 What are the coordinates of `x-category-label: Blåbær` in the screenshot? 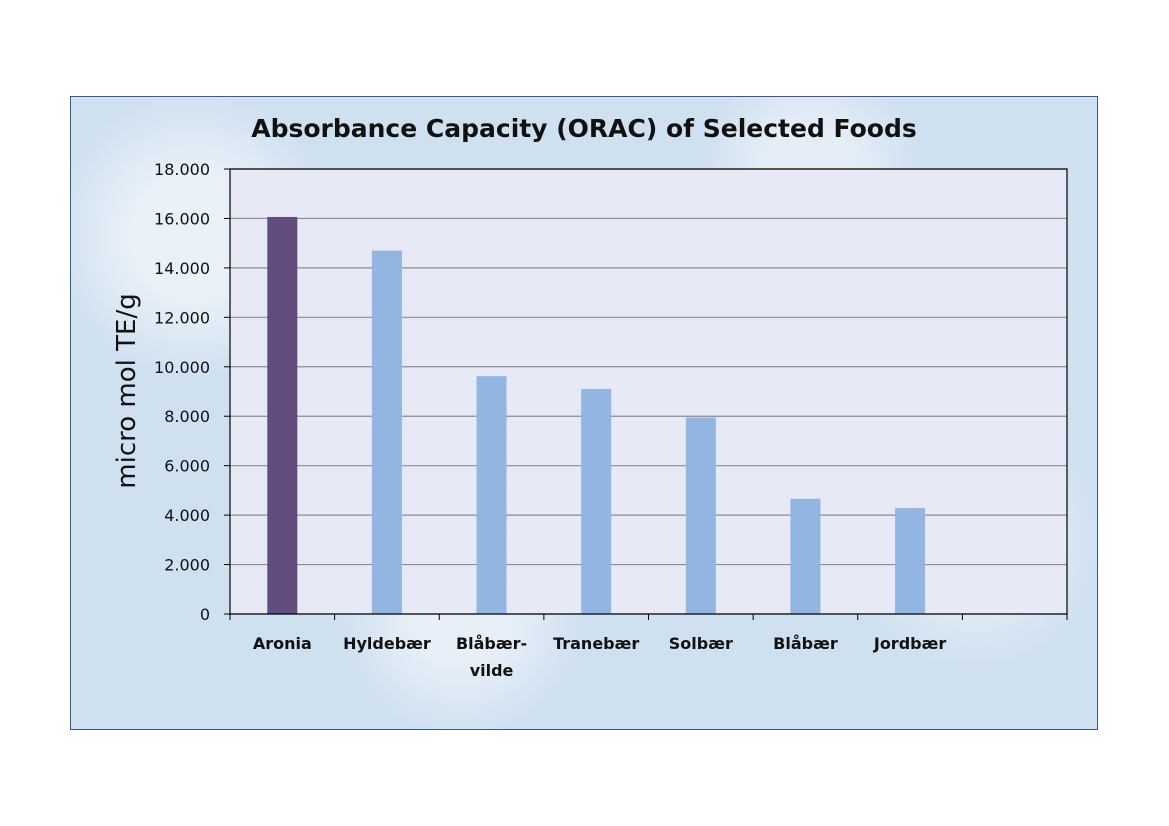 It's located at (805, 643).